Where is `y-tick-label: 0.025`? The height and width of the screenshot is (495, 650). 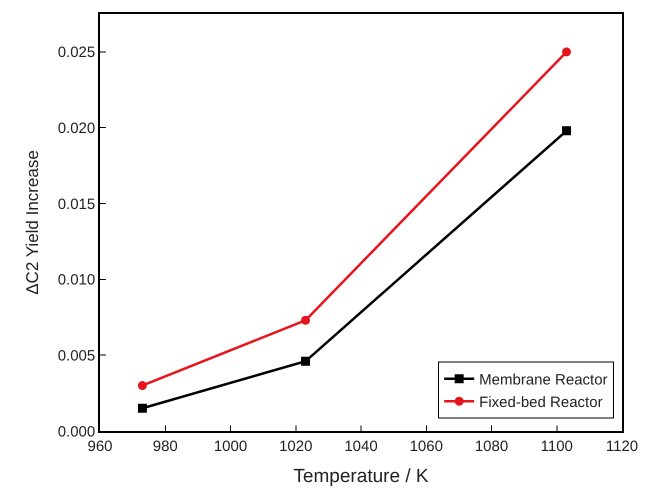
y-tick-label: 0.025 is located at coordinates (77, 53).